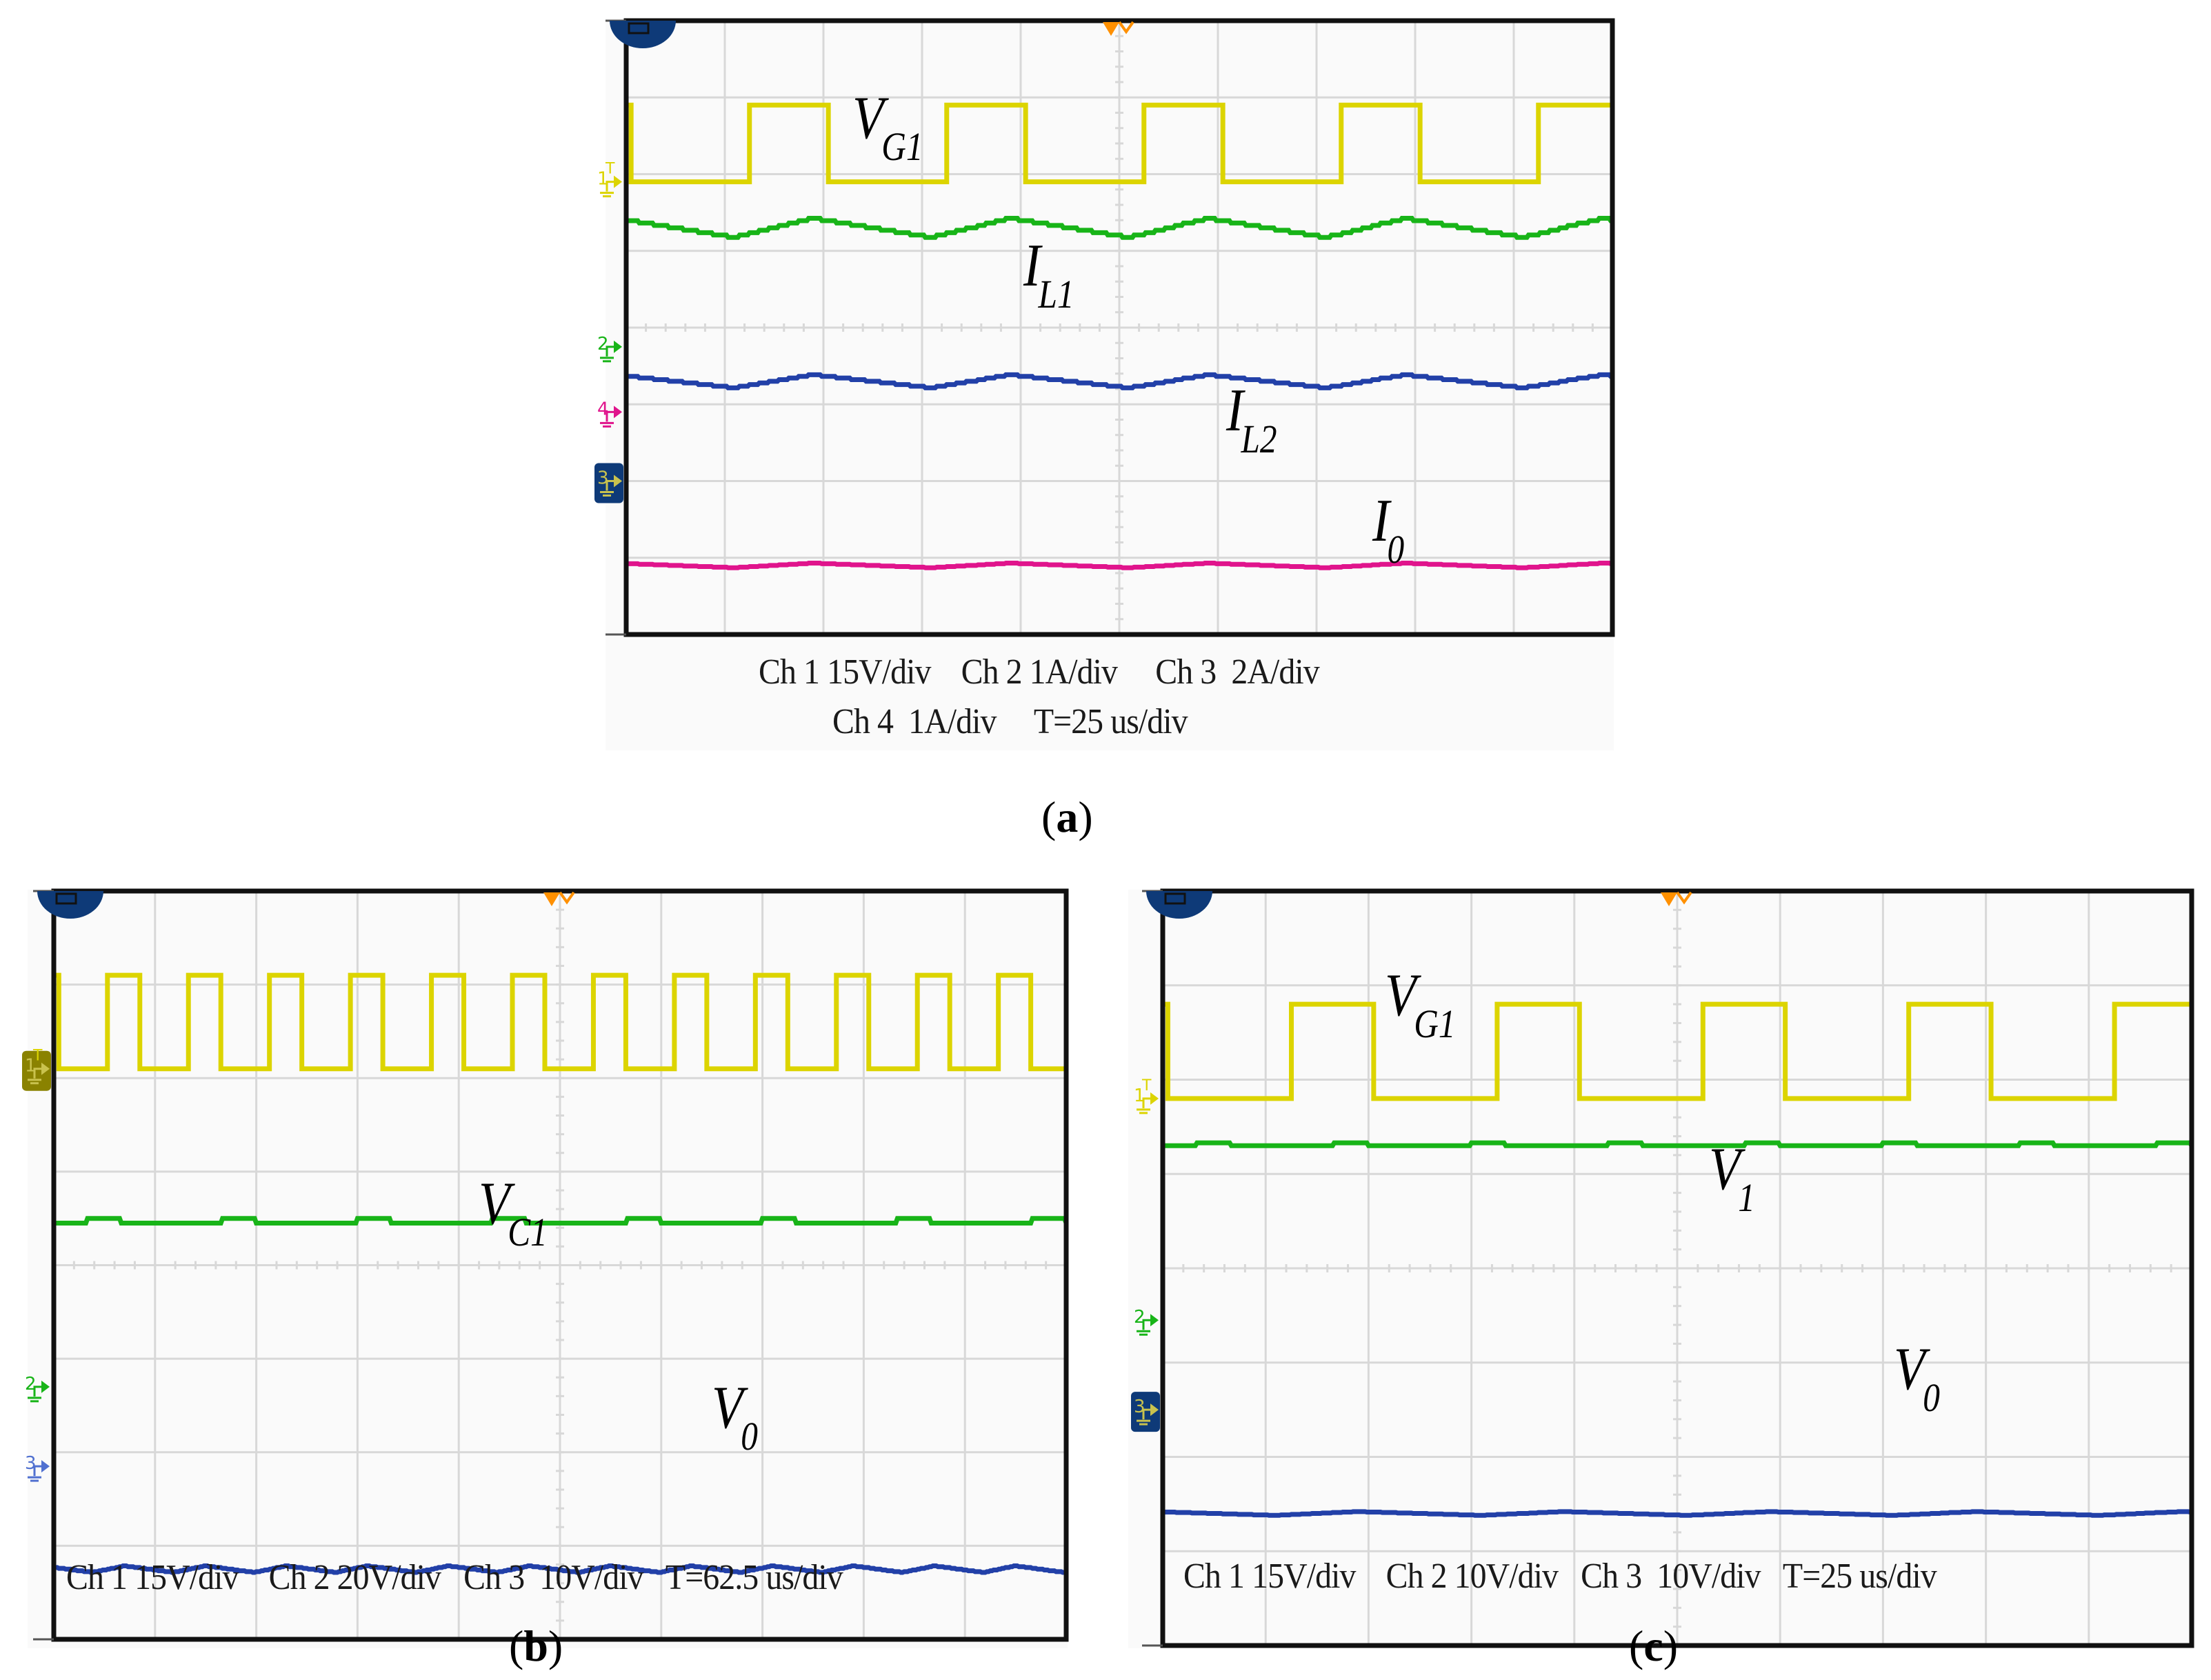  What do you see at coordinates (1420, 1004) in the screenshot?
I see `label-vg1-c: VG1` at bounding box center [1420, 1004].